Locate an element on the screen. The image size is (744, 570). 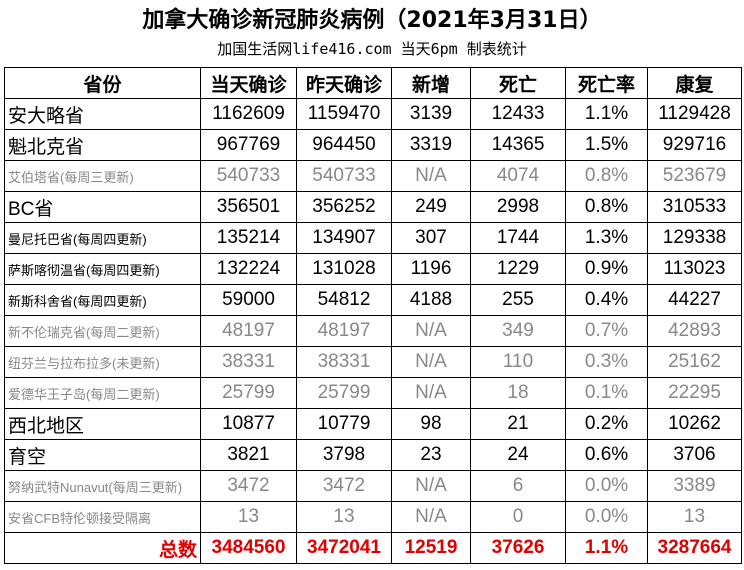
province-cell: BC省 is located at coordinates (102, 207).